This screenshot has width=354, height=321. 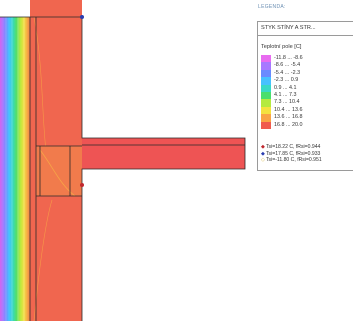 What do you see at coordinates (285, 87) in the screenshot?
I see `color-scale-label: 0.9 ... 4.1` at bounding box center [285, 87].